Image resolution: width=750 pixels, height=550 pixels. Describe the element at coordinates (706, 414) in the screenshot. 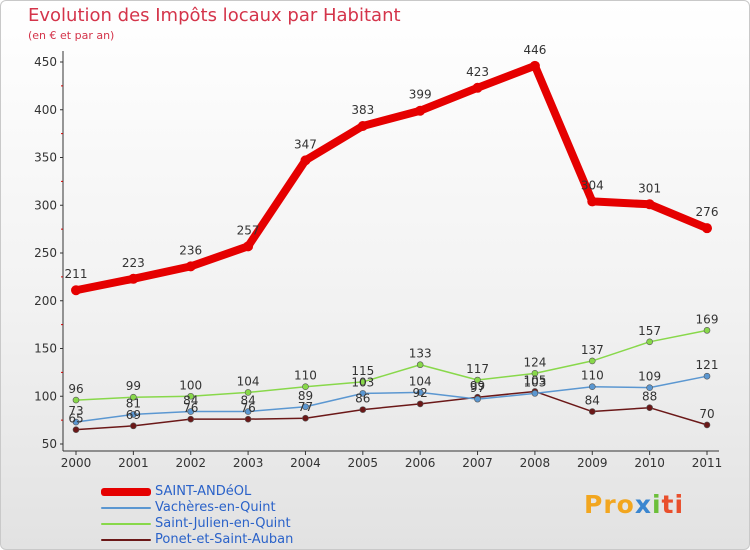

I see `data-label: 70` at that location.